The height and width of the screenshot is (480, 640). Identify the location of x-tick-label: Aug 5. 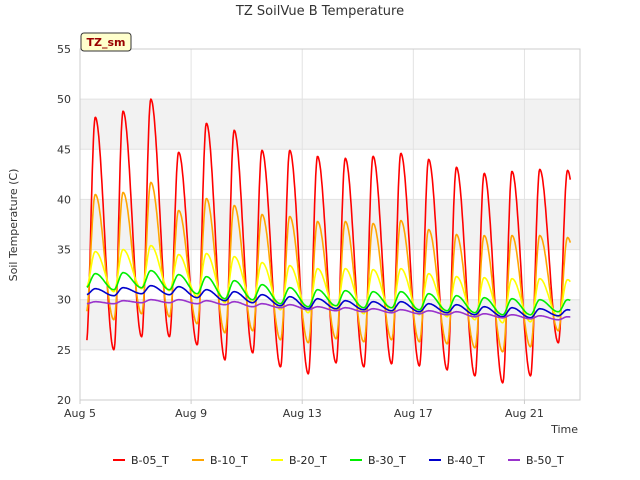
(80, 413).